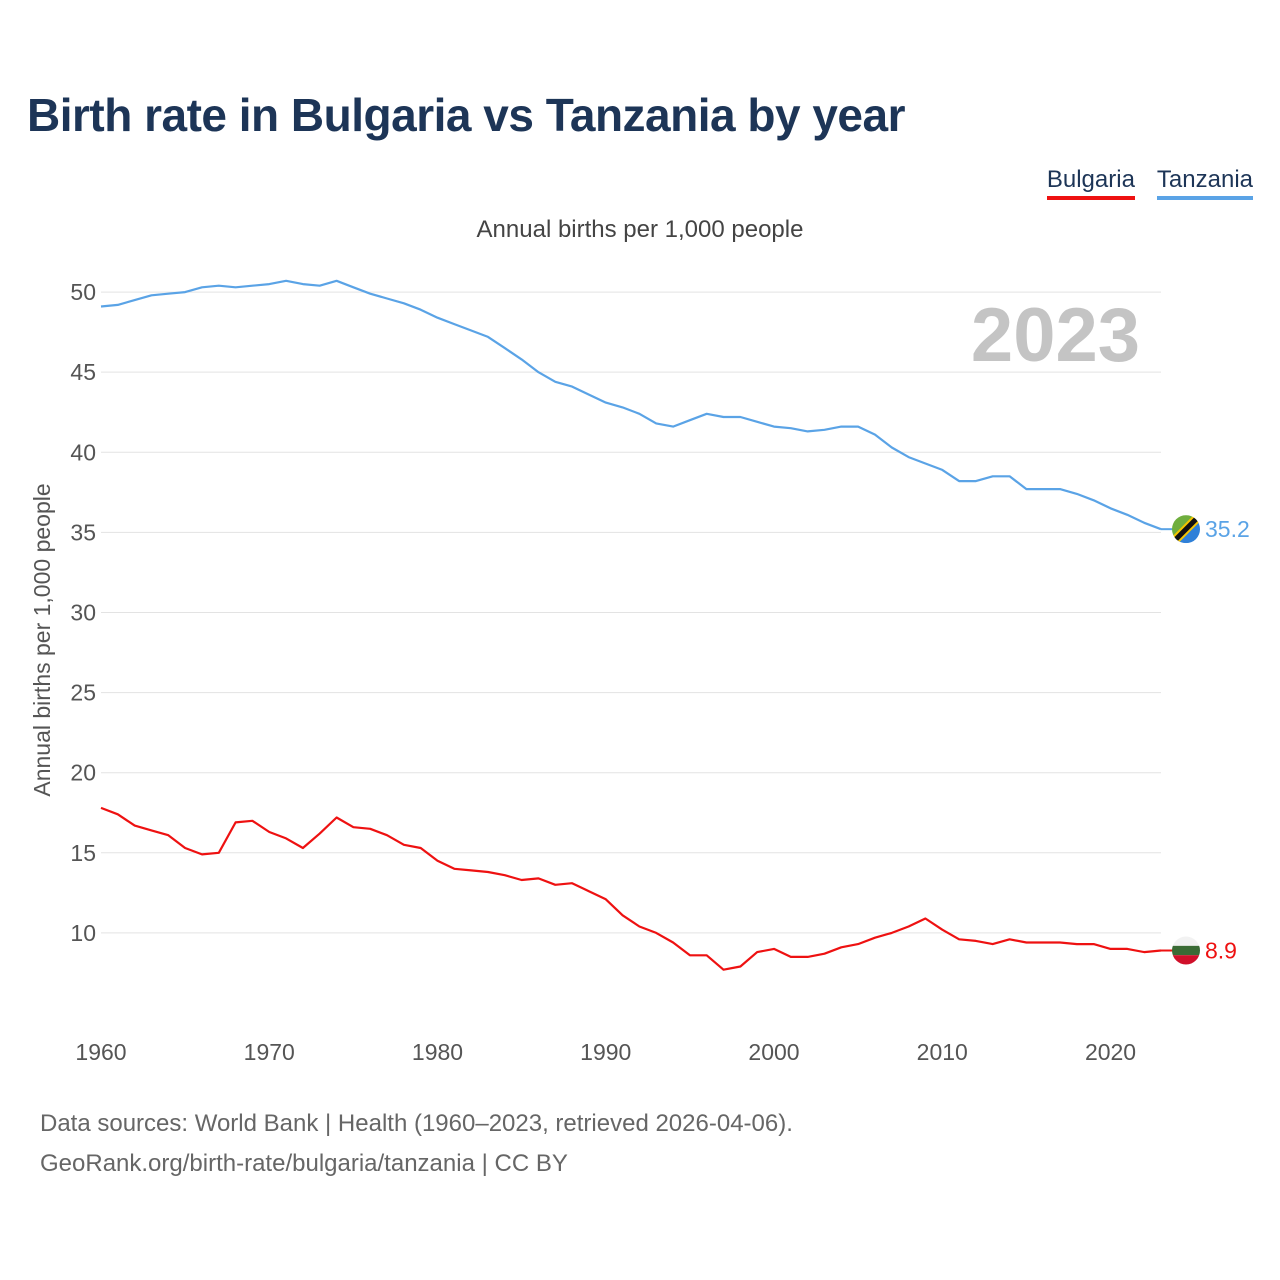 This screenshot has width=1280, height=1280. Describe the element at coordinates (1186, 950) in the screenshot. I see `flag-icon-bulgaria` at that location.